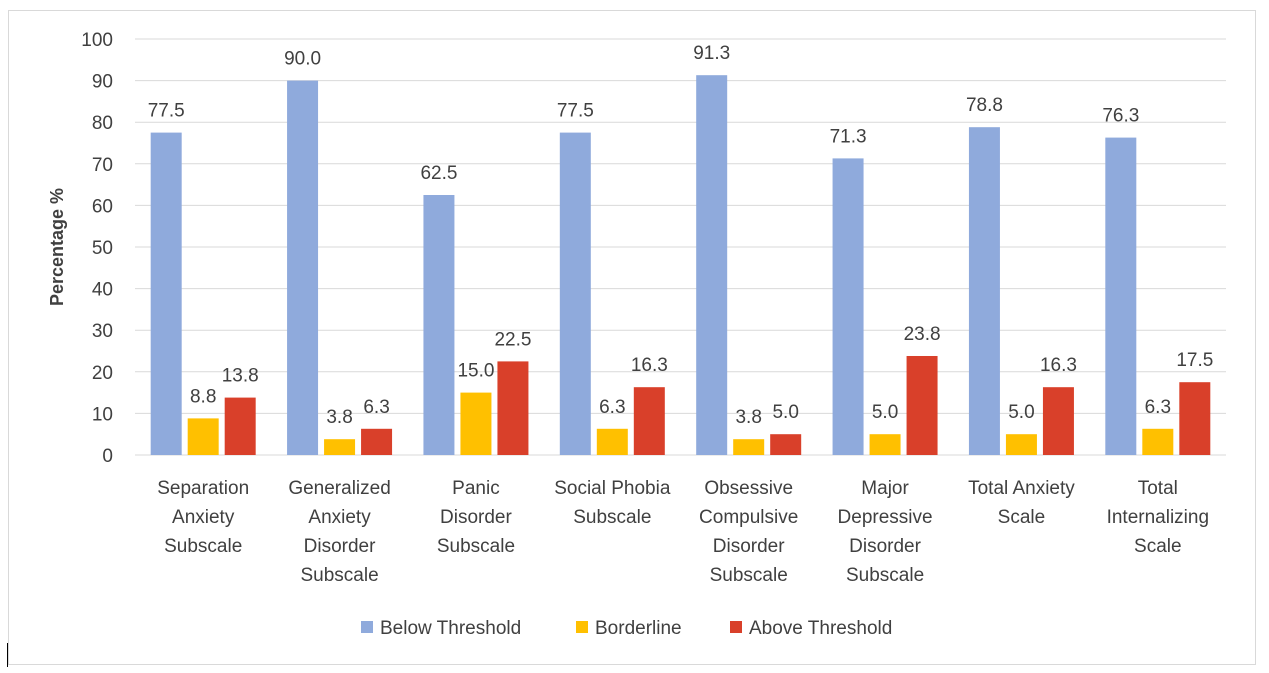 The image size is (1269, 673). Describe the element at coordinates (748, 488) in the screenshot. I see `category-label: Obsessive` at that location.